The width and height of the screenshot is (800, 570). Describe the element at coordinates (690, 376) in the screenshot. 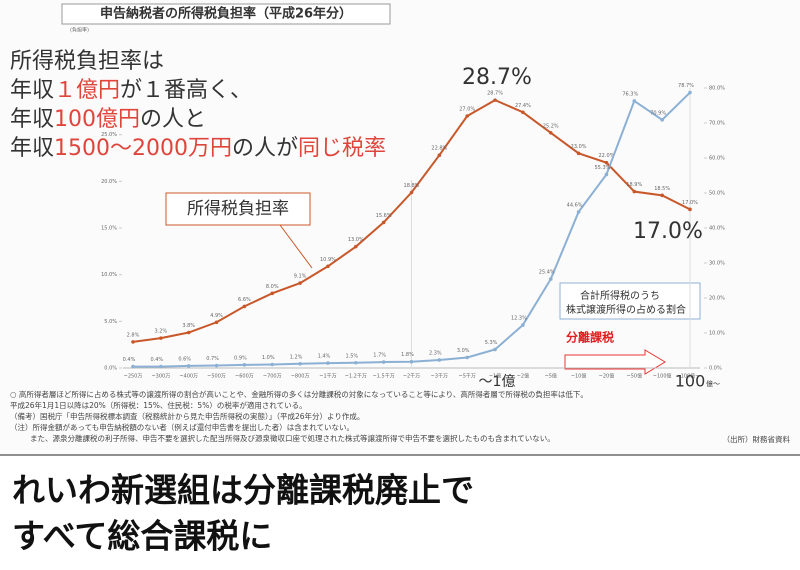

I see `x-tick-label: 100億~` at that location.